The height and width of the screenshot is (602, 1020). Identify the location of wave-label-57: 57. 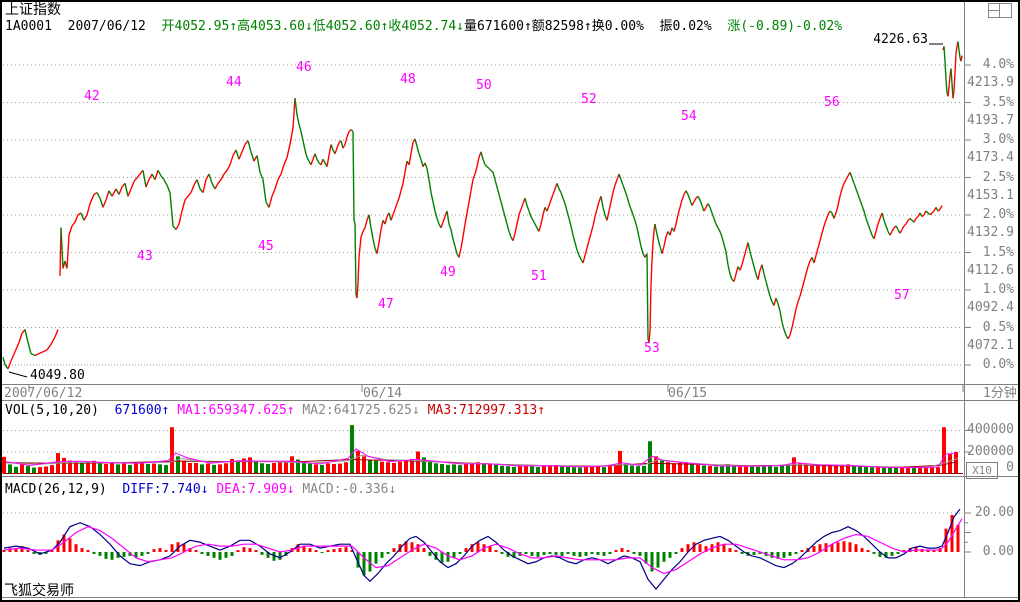
(902, 295).